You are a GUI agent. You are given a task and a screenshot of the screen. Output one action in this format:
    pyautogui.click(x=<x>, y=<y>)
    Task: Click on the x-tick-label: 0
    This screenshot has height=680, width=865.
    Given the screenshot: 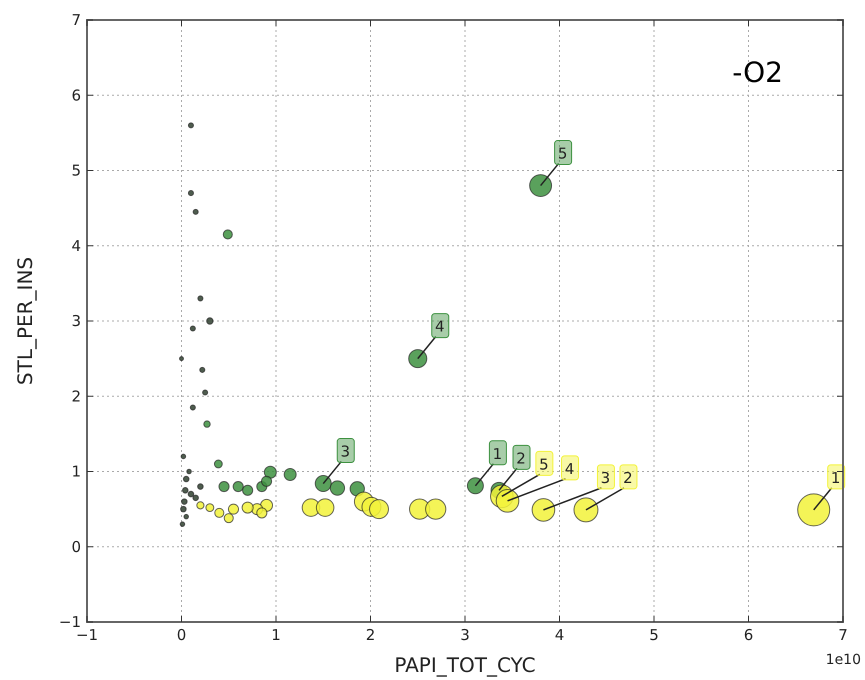 What is the action you would take?
    pyautogui.click(x=181, y=635)
    